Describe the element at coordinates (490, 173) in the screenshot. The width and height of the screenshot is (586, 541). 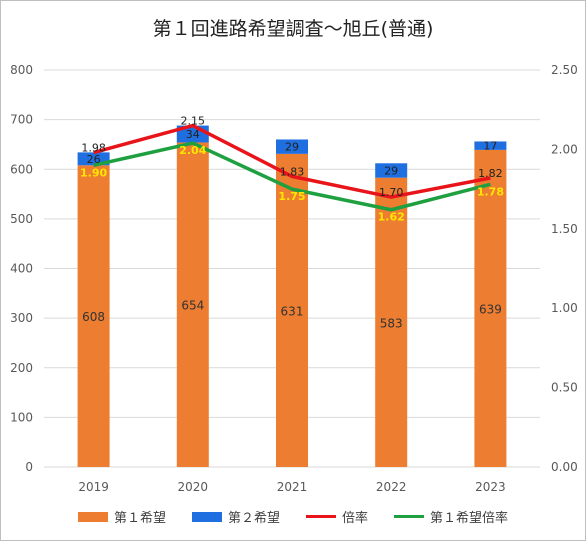
I see `data-label-ratio: 1.82` at that location.